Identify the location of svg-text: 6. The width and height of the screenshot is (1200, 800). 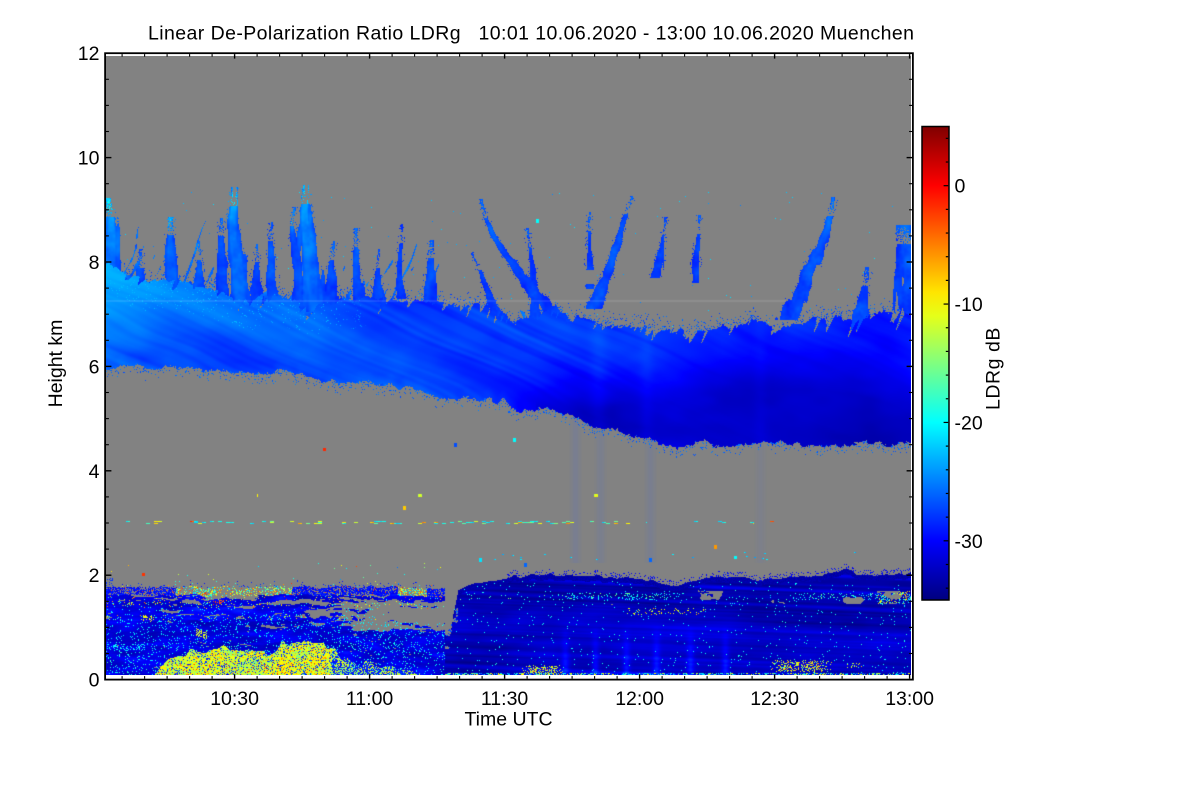
(94, 367).